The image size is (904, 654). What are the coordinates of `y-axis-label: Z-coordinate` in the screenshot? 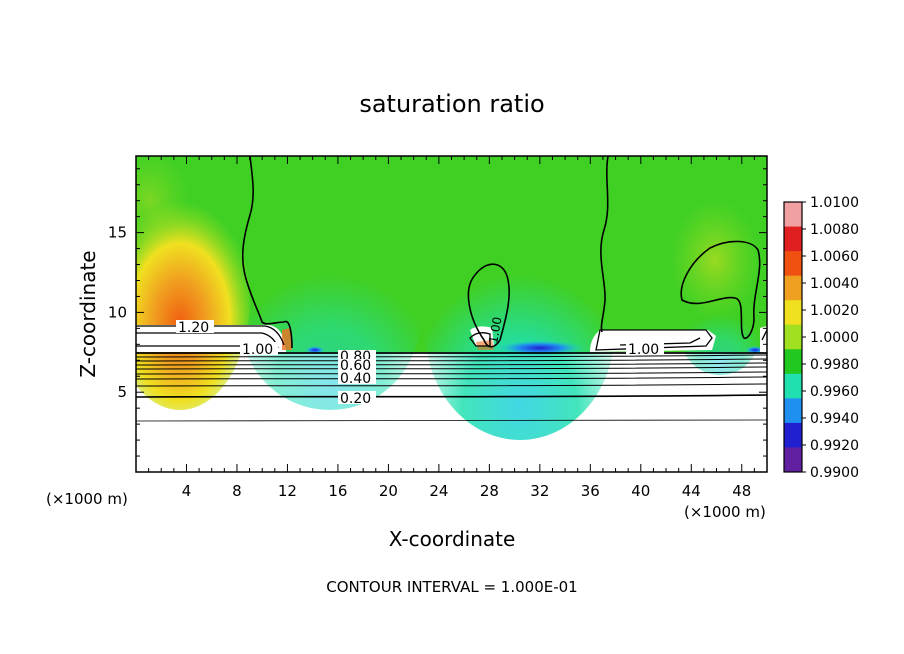 It's located at (88, 313).